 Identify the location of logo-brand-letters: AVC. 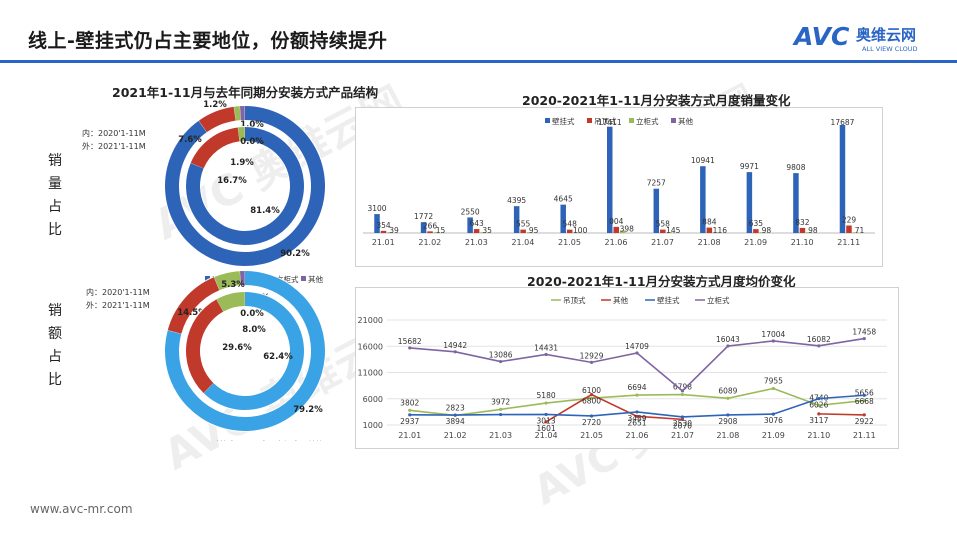
(821, 36).